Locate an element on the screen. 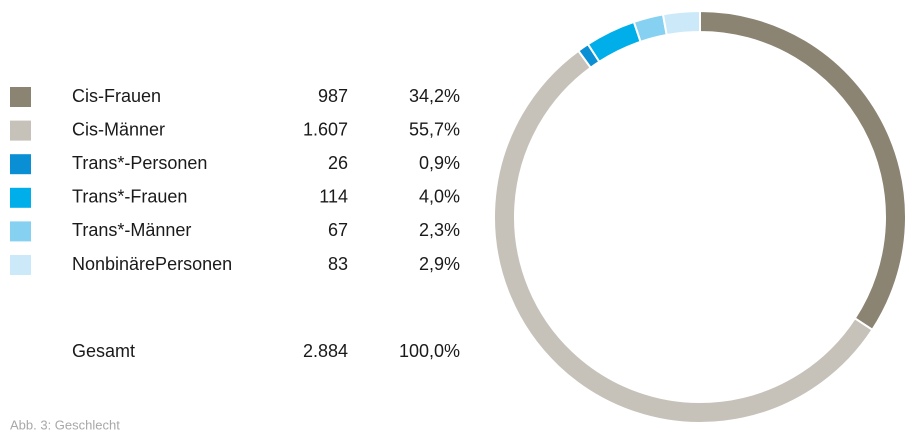 The width and height of the screenshot is (909, 434). count-label: 114 is located at coordinates (333, 197).